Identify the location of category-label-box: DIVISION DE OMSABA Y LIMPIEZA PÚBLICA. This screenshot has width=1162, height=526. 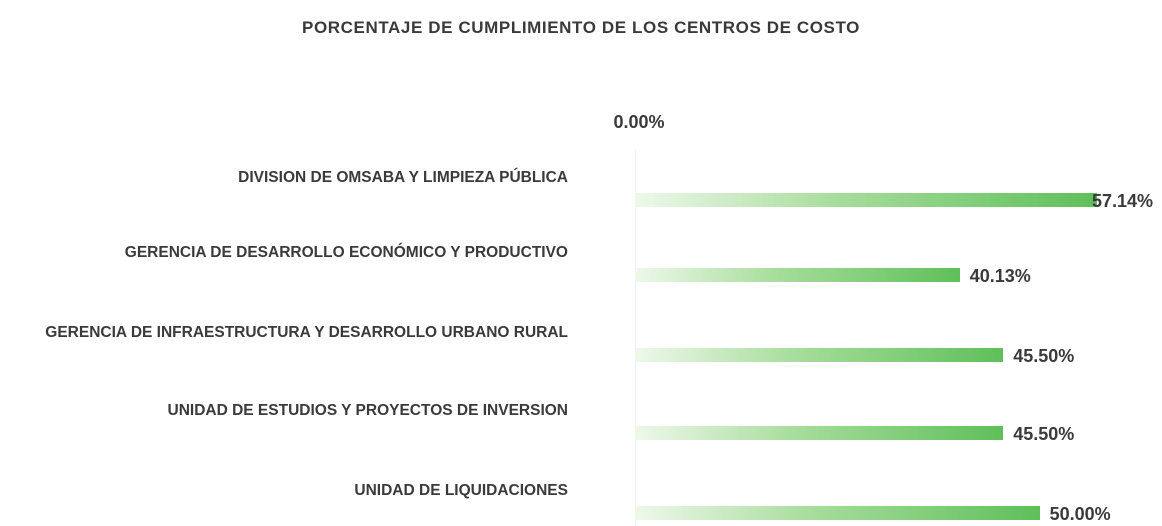
(403, 178).